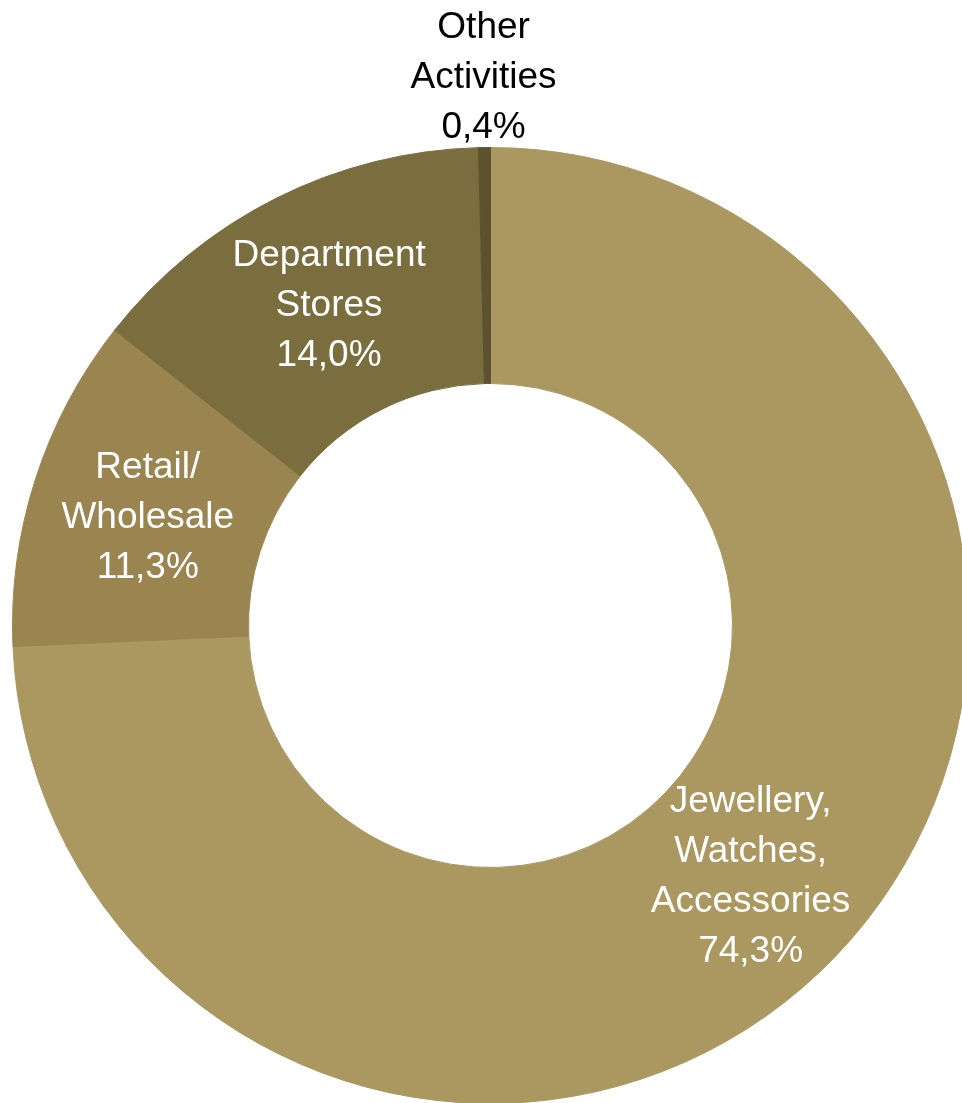 Image resolution: width=962 pixels, height=1103 pixels. What do you see at coordinates (750, 849) in the screenshot?
I see `slice-label: Jewellery, Watches, Accessories` at bounding box center [750, 849].